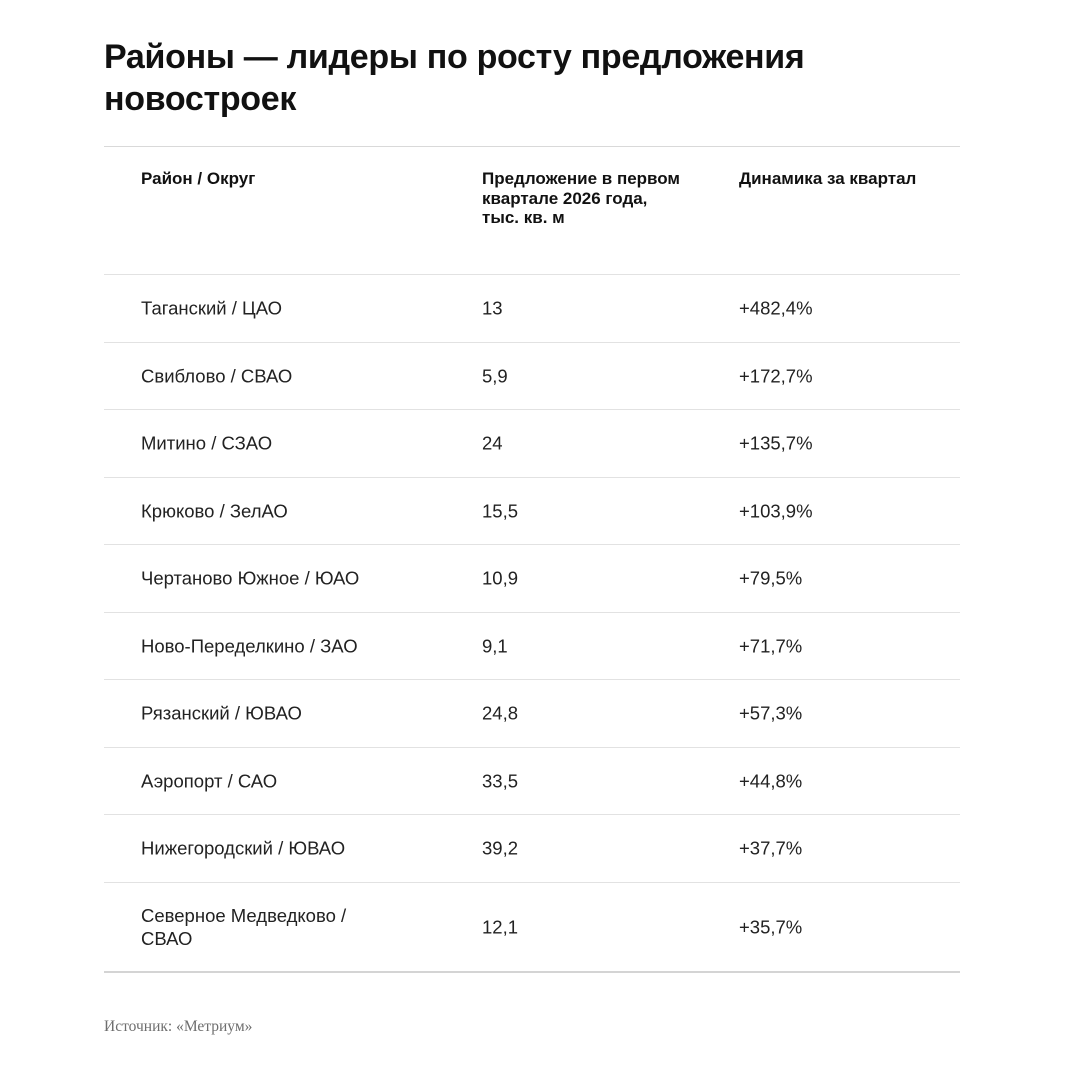  I want to click on table-row: Нижегородский / ЮВАО 39,2 +37,7%, so click(532, 849).